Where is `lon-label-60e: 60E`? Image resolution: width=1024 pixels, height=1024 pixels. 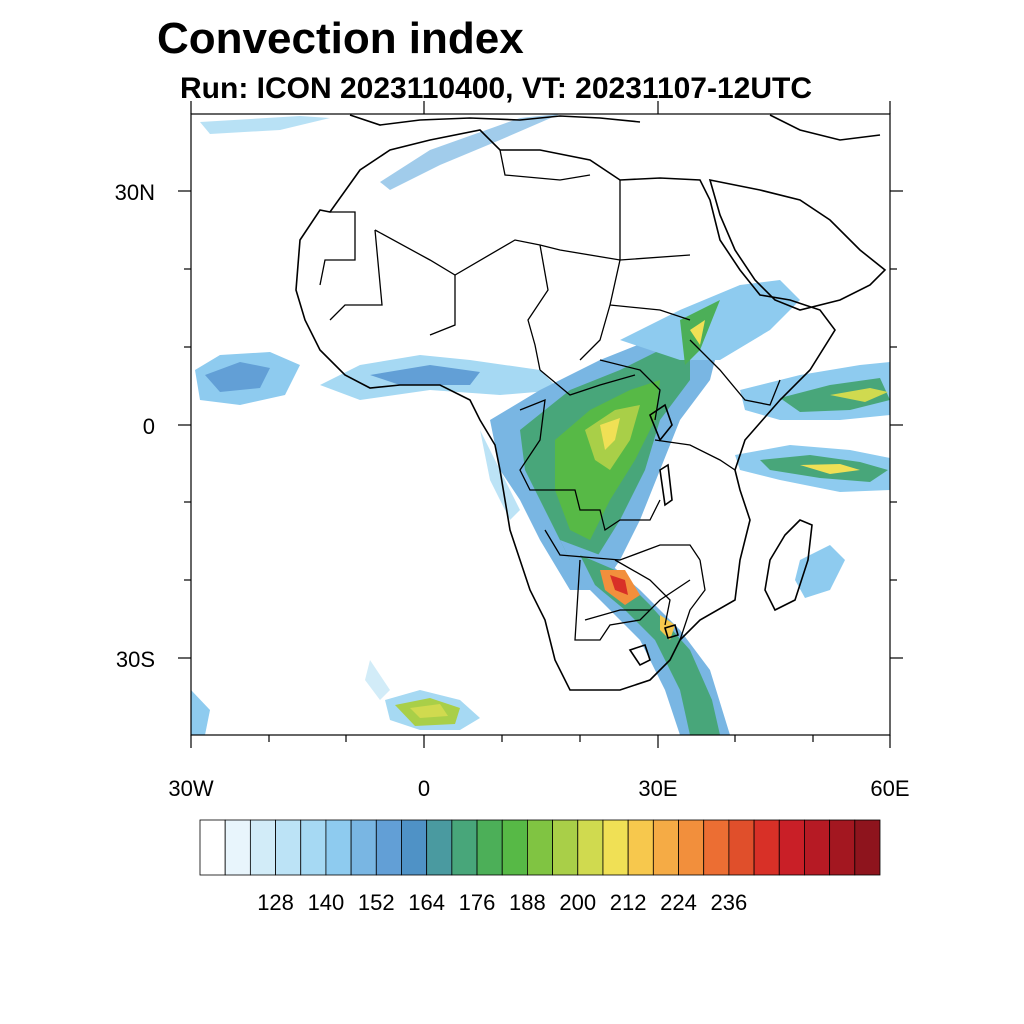 lon-label-60e: 60E is located at coordinates (890, 788).